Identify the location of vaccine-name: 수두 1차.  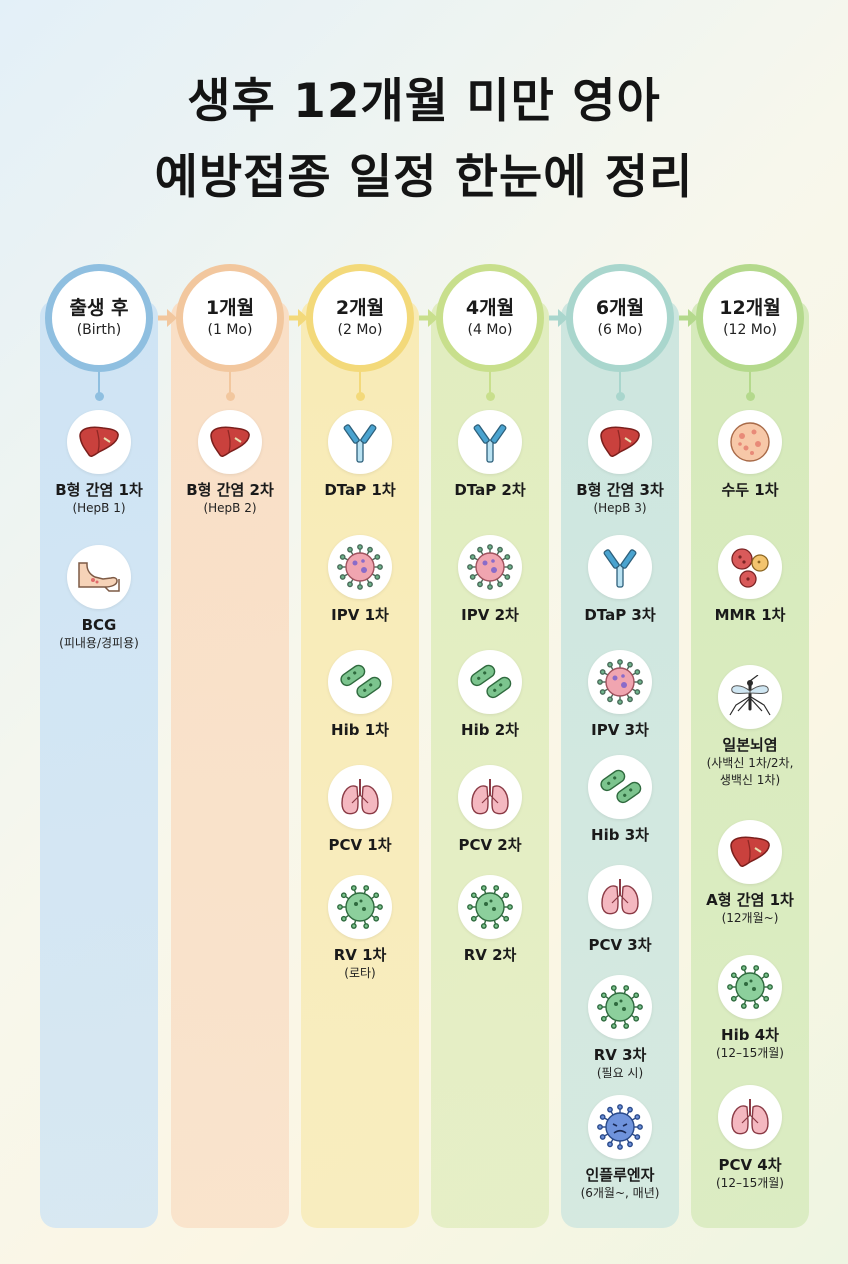
(750, 490).